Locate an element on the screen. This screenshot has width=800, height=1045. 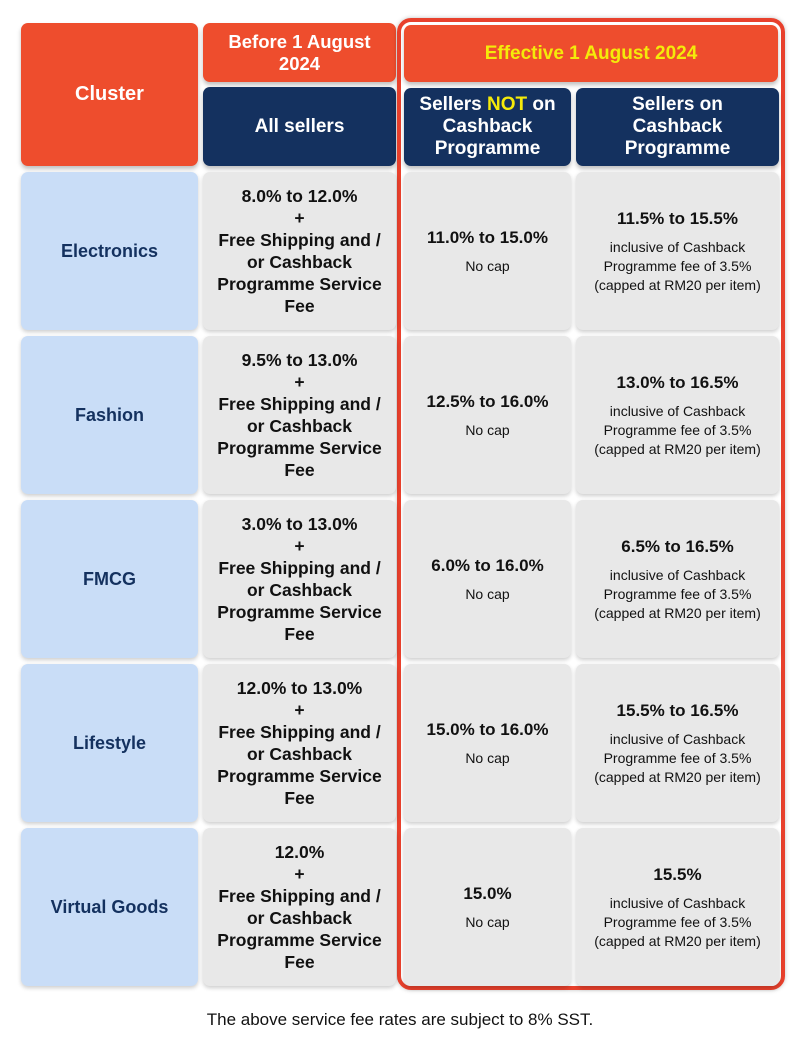
on-cashback-rate: 13.0% to 16.5% is located at coordinates (677, 382).